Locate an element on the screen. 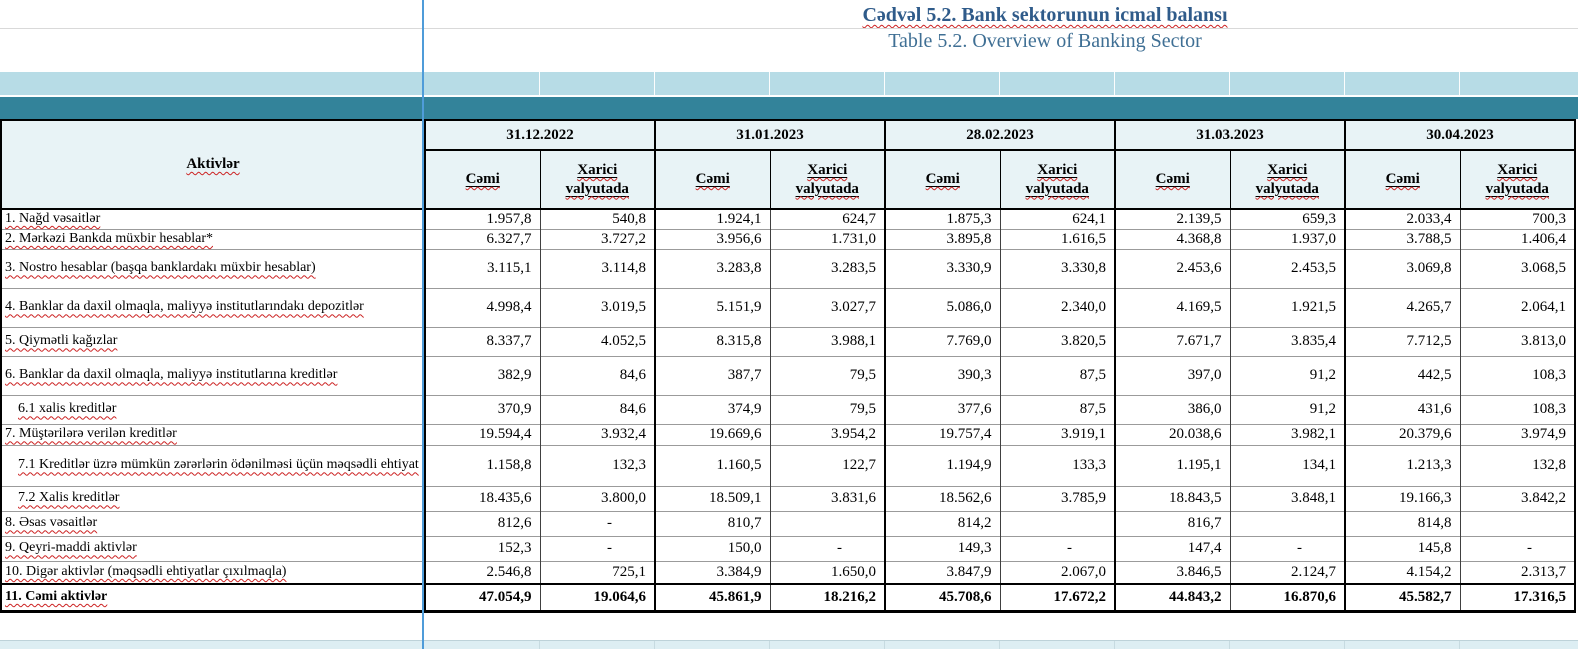  value-cell: 2.453,6 is located at coordinates (1172, 268).